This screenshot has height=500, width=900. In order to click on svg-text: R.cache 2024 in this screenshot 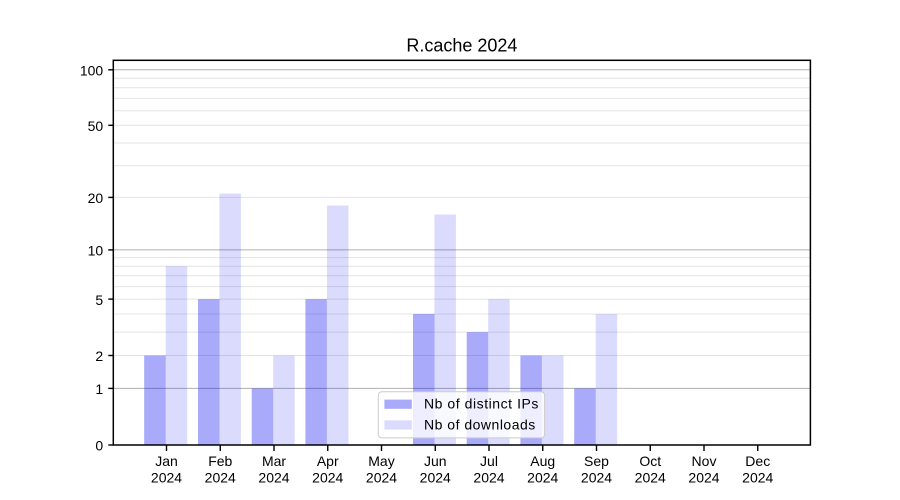, I will do `click(461, 46)`.